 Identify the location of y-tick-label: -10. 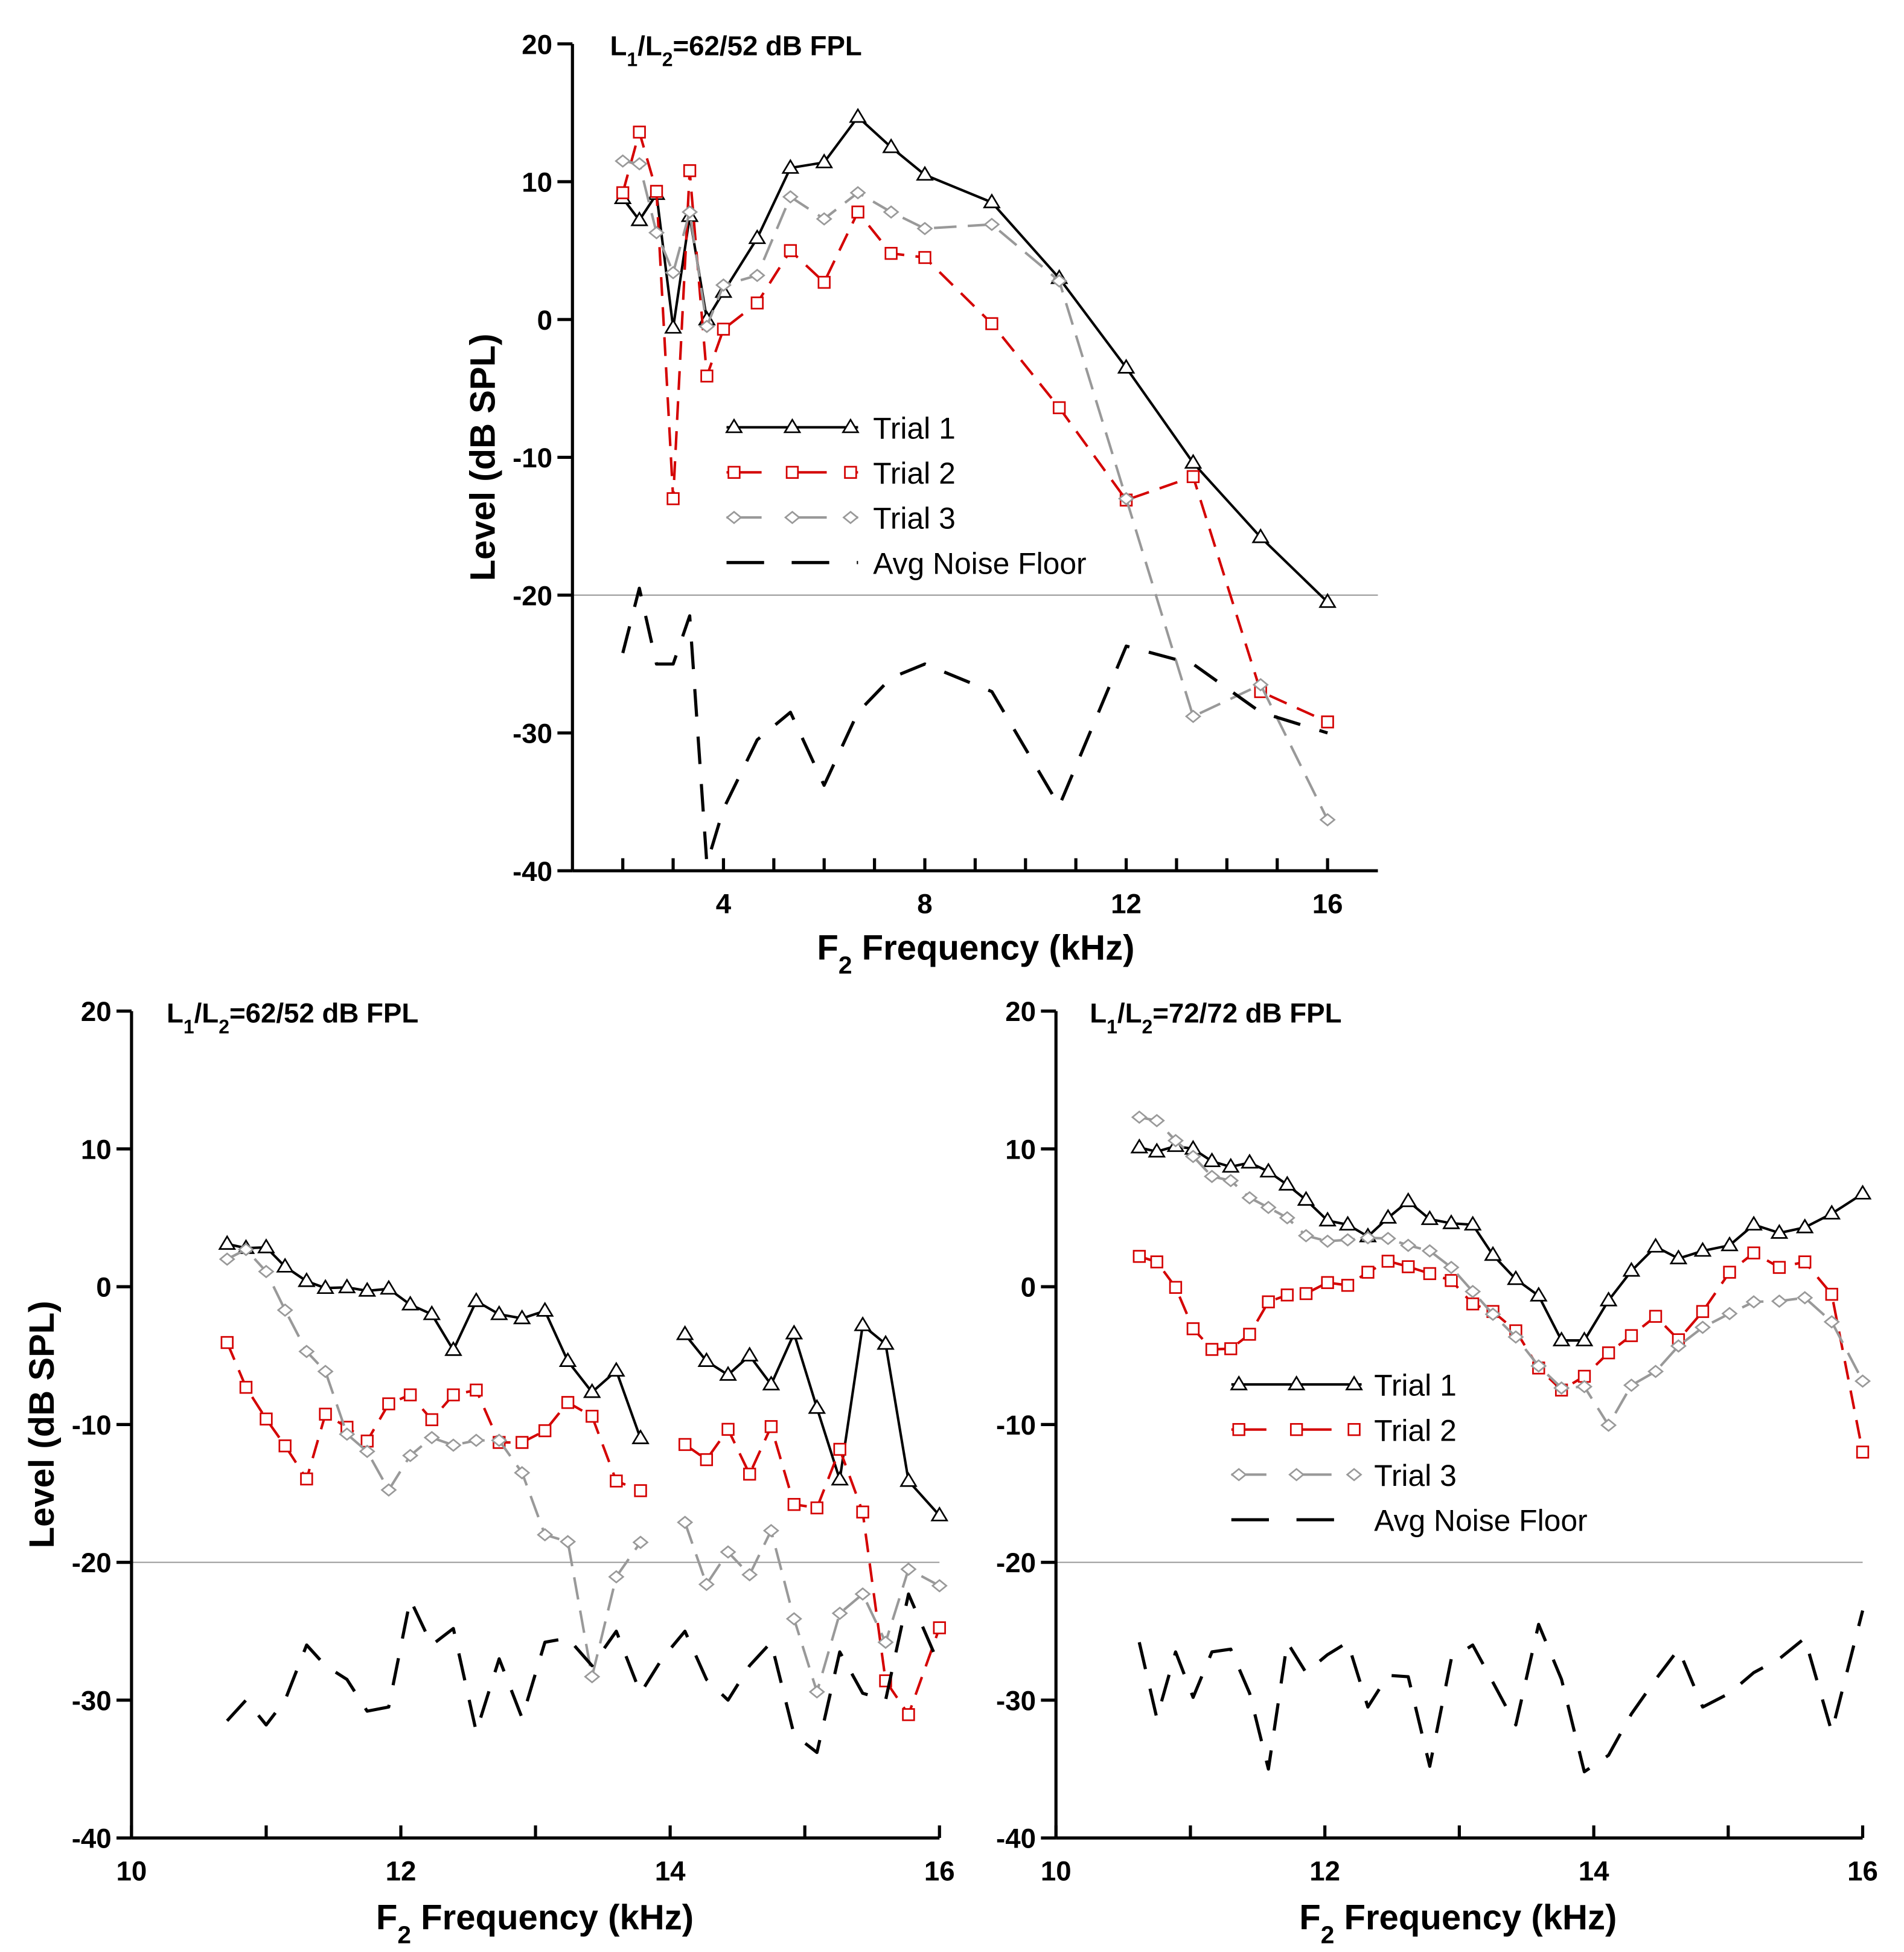
(532, 458).